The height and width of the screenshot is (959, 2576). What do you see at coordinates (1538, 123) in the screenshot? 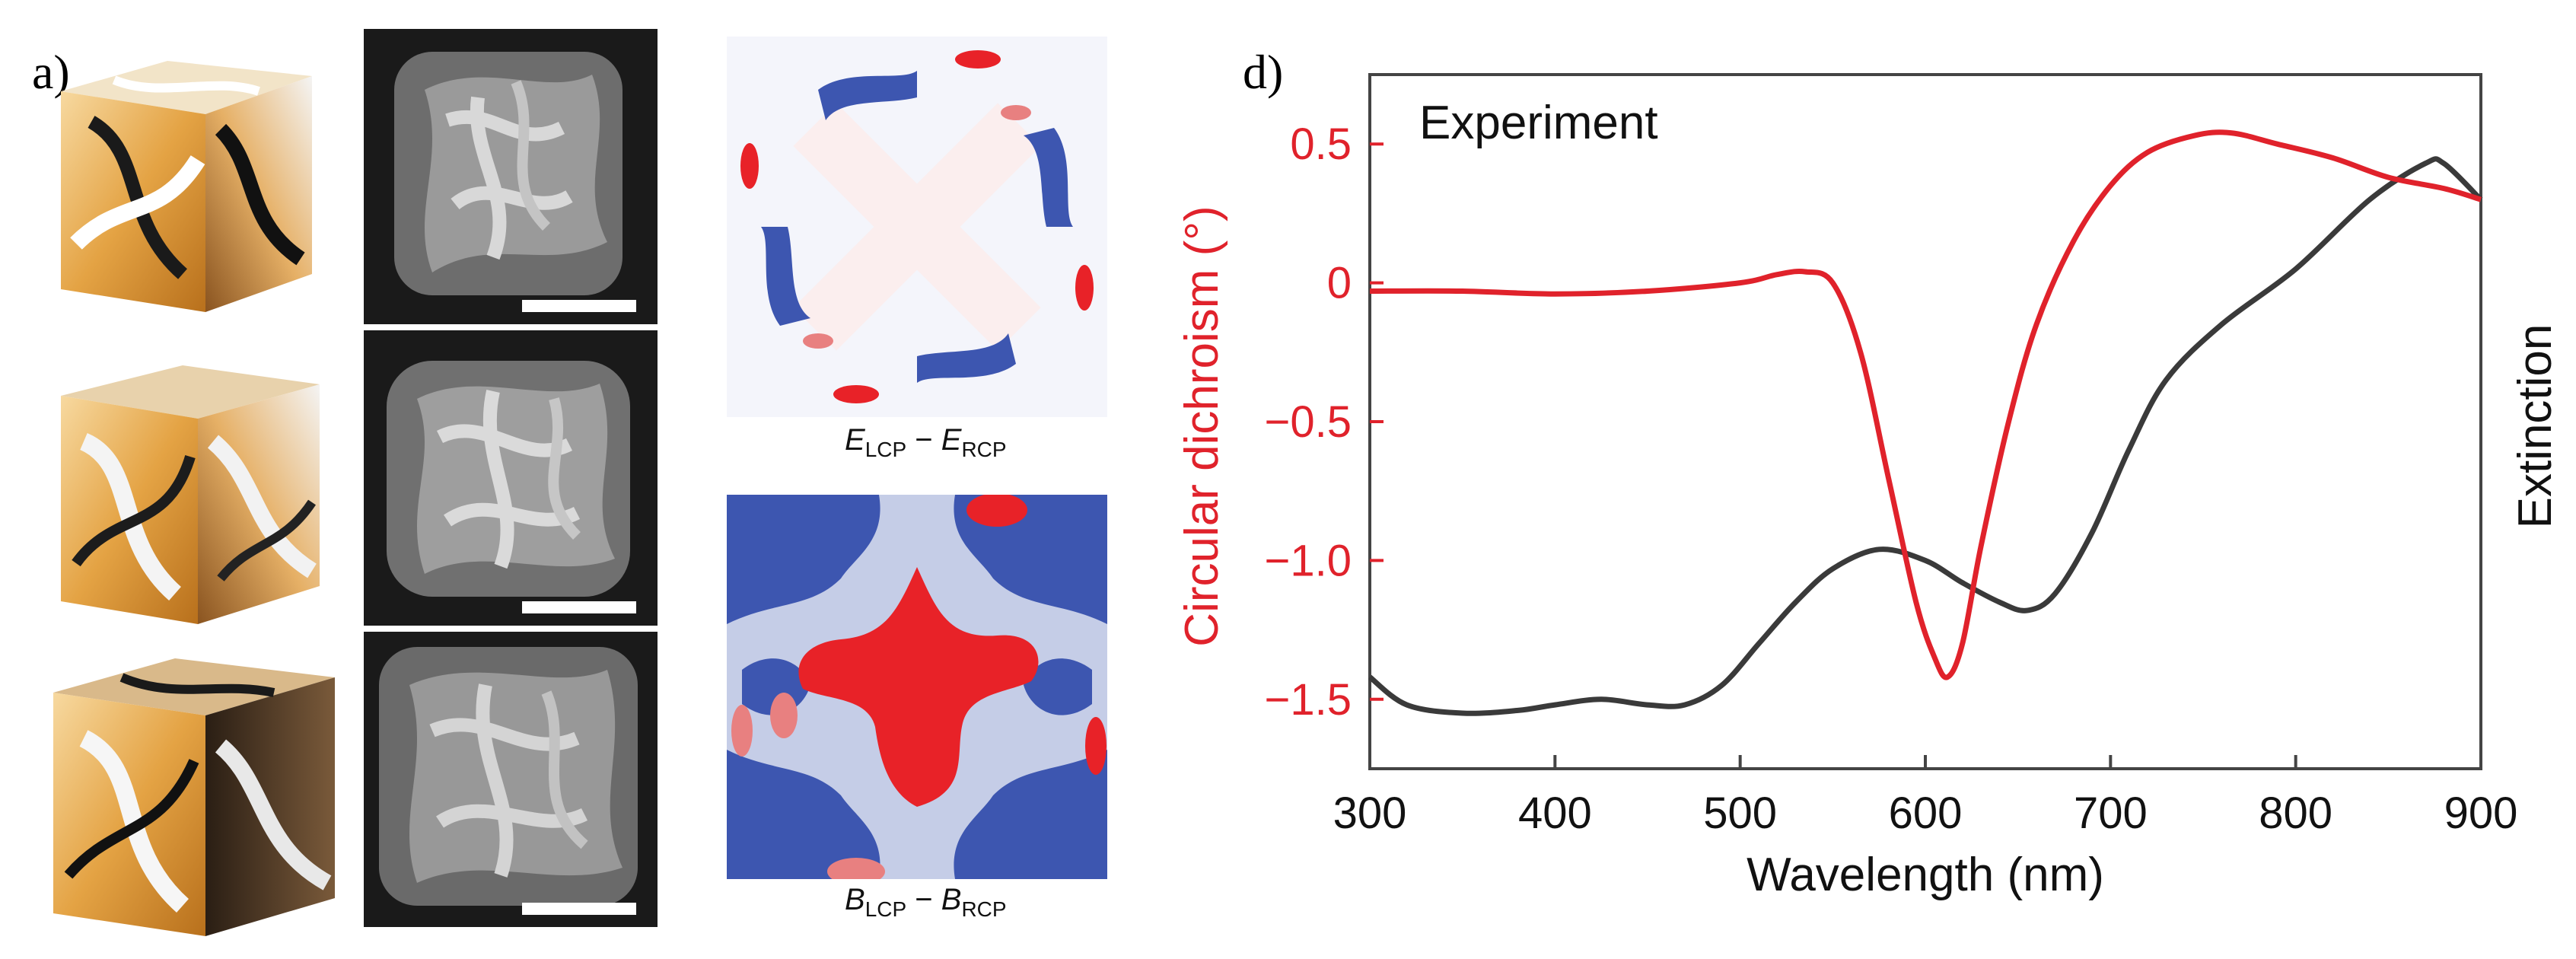
I see `chart-annotation: Experiment` at bounding box center [1538, 123].